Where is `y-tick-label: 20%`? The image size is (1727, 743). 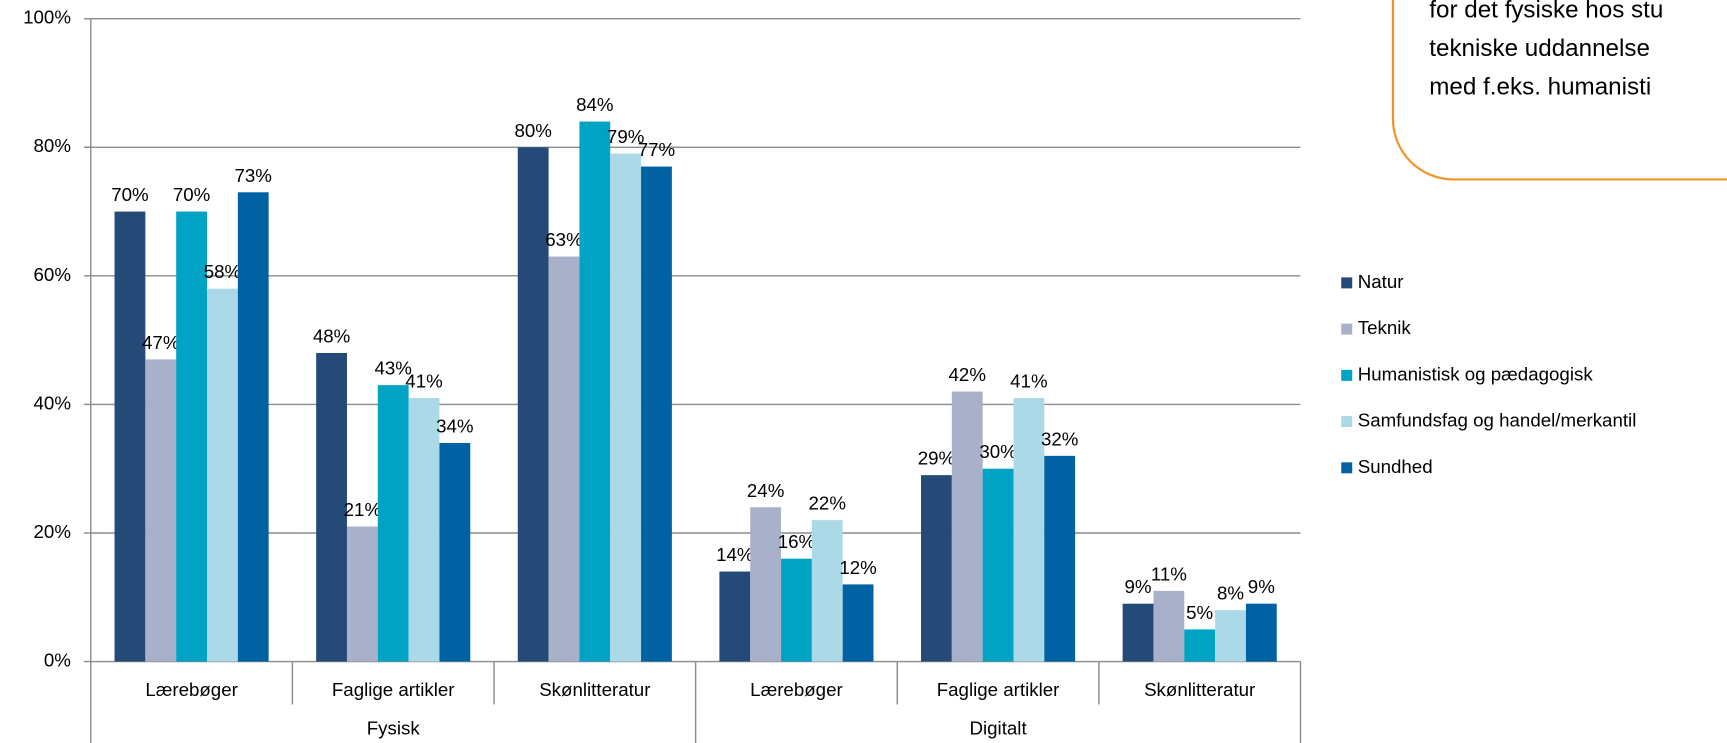
y-tick-label: 20% is located at coordinates (52, 531).